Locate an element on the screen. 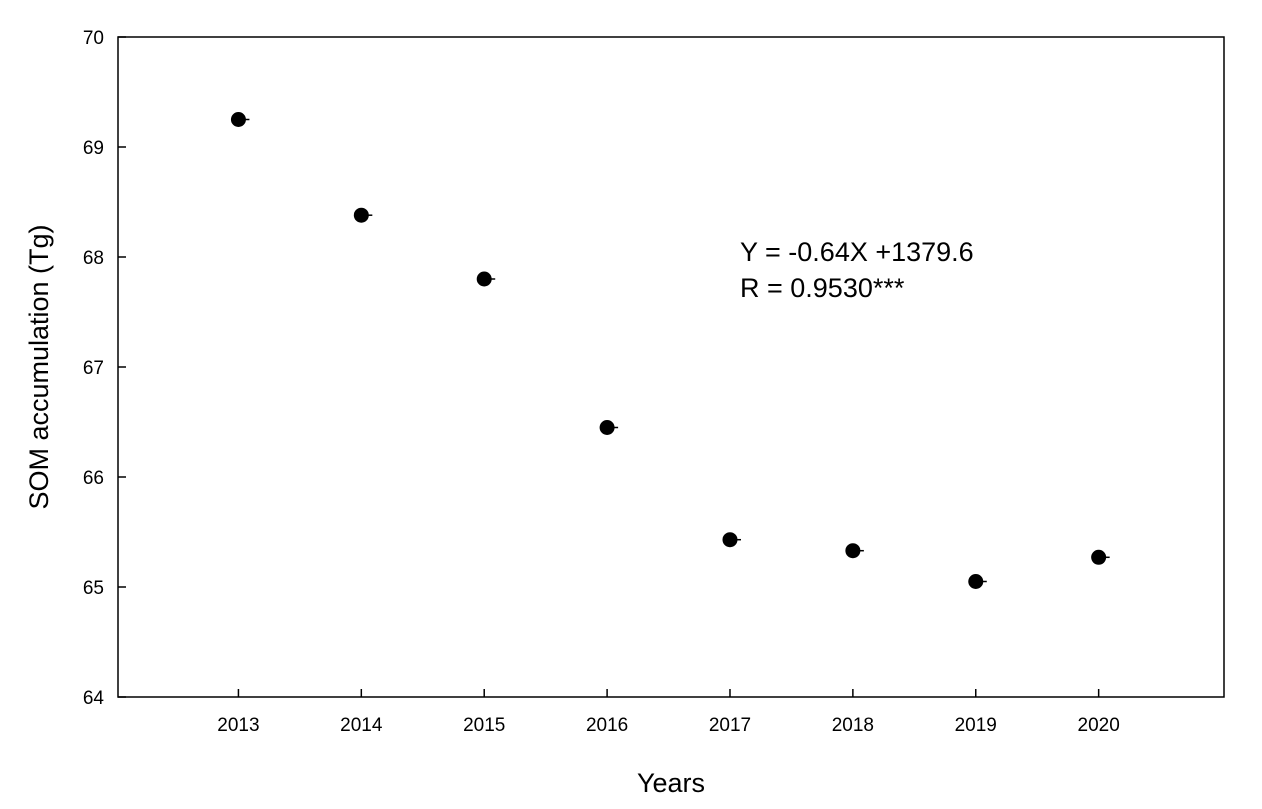 The width and height of the screenshot is (1262, 809). y-axis-ticks: 64 65 66 67 68 69 70 is located at coordinates (104, 368).